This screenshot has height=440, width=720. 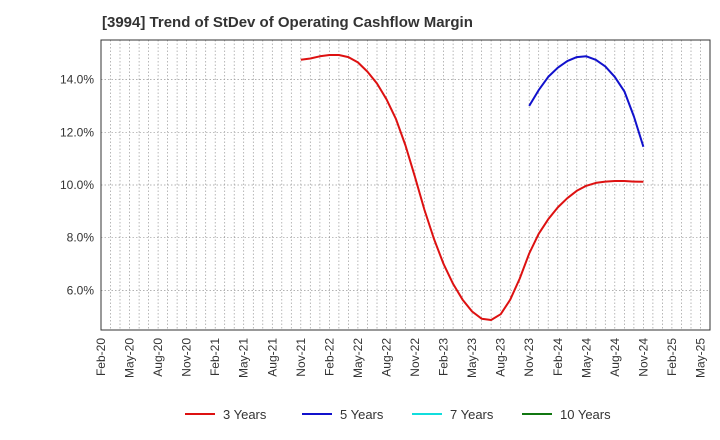 What do you see at coordinates (585, 414) in the screenshot?
I see `legend-label-10-years: 10 Years` at bounding box center [585, 414].